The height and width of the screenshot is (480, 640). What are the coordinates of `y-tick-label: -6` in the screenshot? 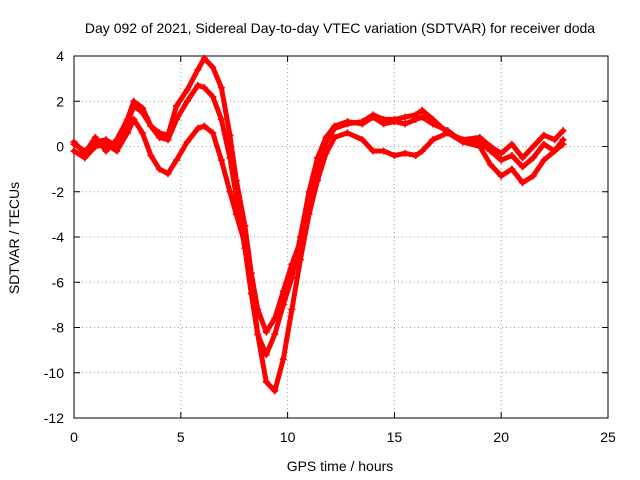 It's located at (58, 282).